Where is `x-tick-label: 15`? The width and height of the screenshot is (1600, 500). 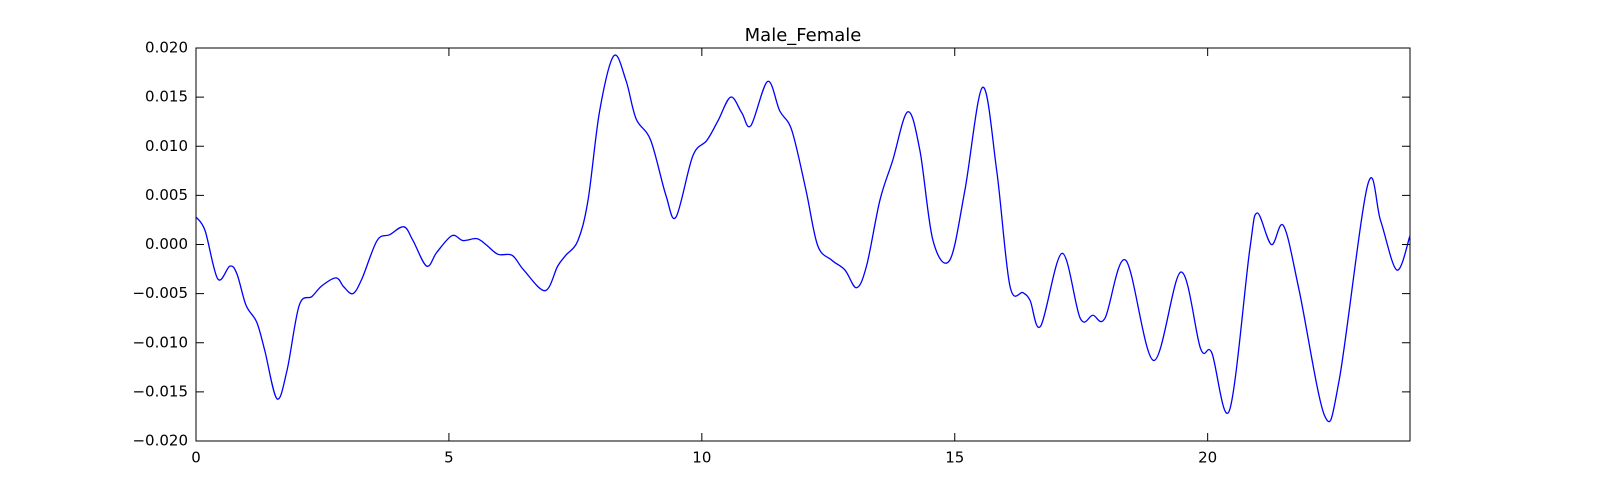
x-tick-label: 15 is located at coordinates (954, 458).